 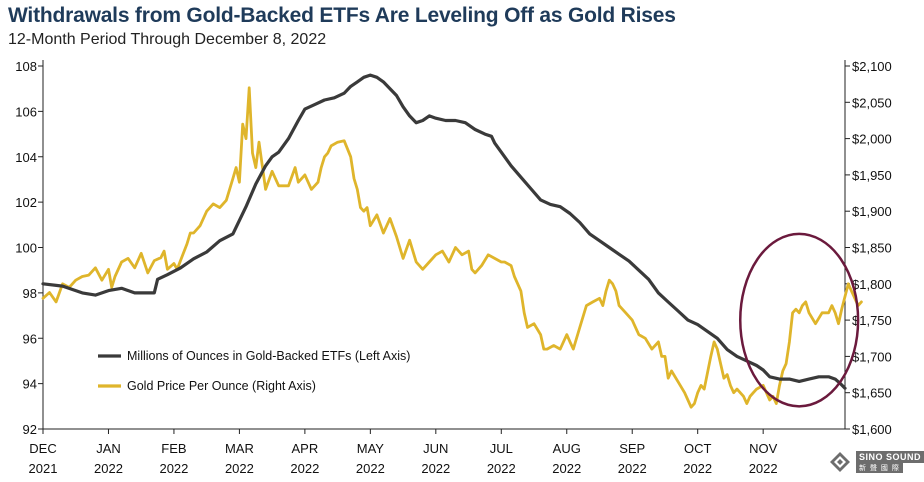 I want to click on watermark-sub: 新 聲 國 際, so click(x=879, y=468).